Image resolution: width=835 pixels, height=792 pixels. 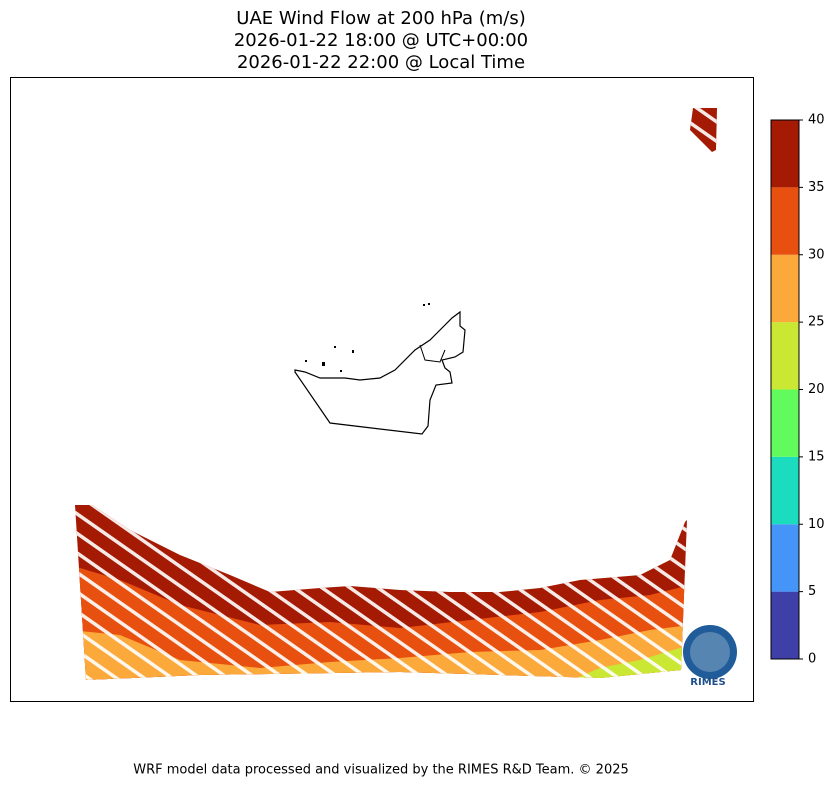 What do you see at coordinates (816, 322) in the screenshot?
I see `colorbar-tick-label: 25` at bounding box center [816, 322].